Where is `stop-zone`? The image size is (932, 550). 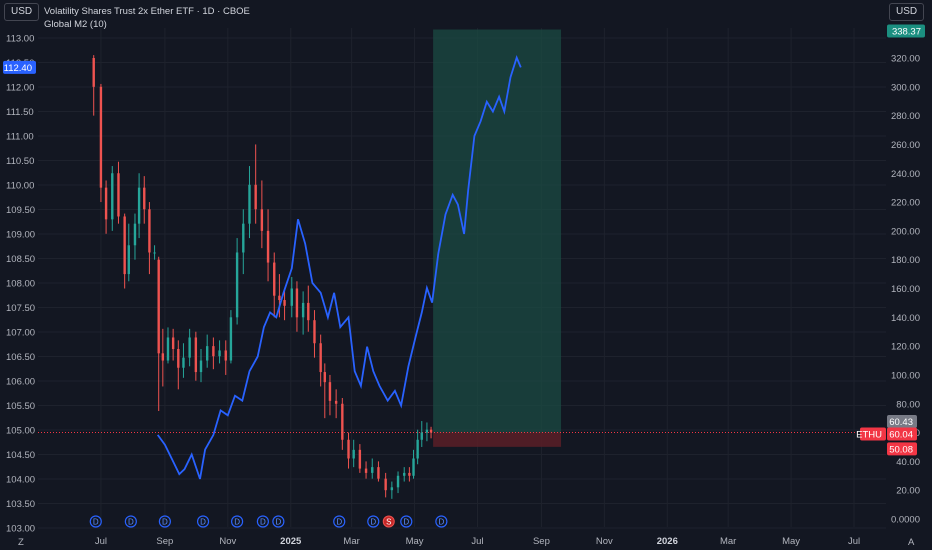
stop-zone is located at coordinates (497, 439).